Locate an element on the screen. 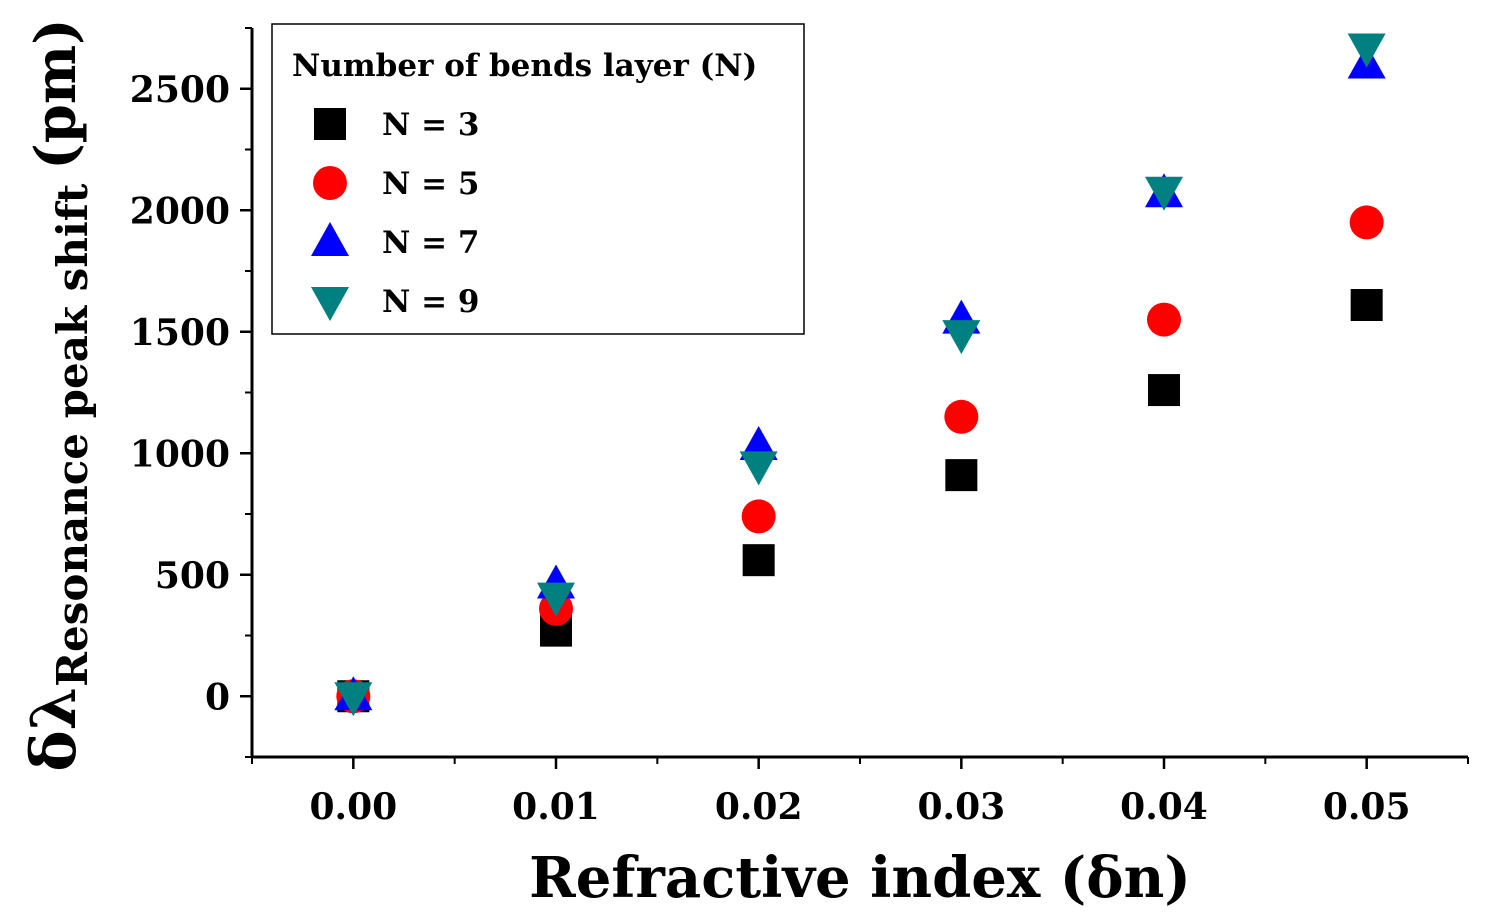  legend-label: N = 3 is located at coordinates (430, 125).